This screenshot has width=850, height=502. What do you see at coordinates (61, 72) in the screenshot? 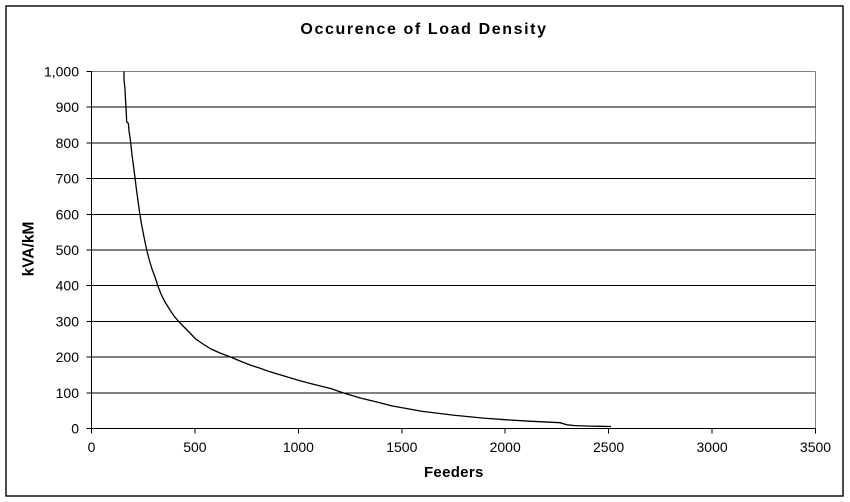
I see `svg-text: 1,000` at bounding box center [61, 72].